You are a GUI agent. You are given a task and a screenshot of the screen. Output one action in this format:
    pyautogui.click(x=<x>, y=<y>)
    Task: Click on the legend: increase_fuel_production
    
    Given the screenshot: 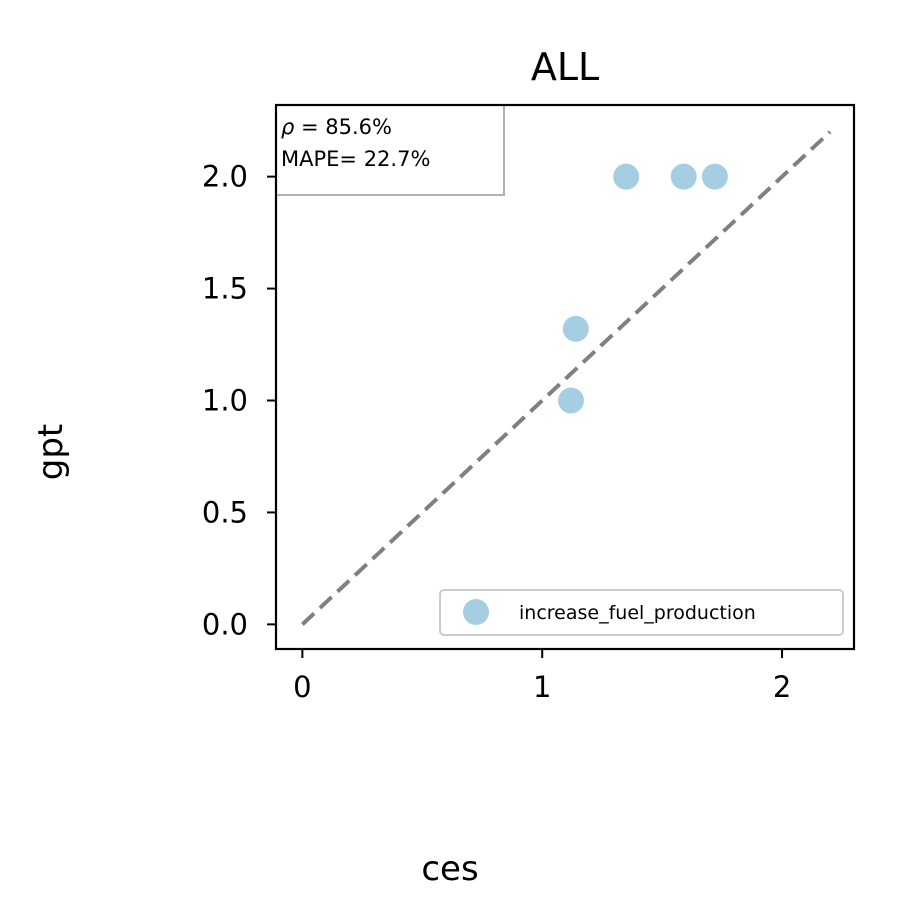 What is the action you would take?
    pyautogui.click(x=641, y=612)
    